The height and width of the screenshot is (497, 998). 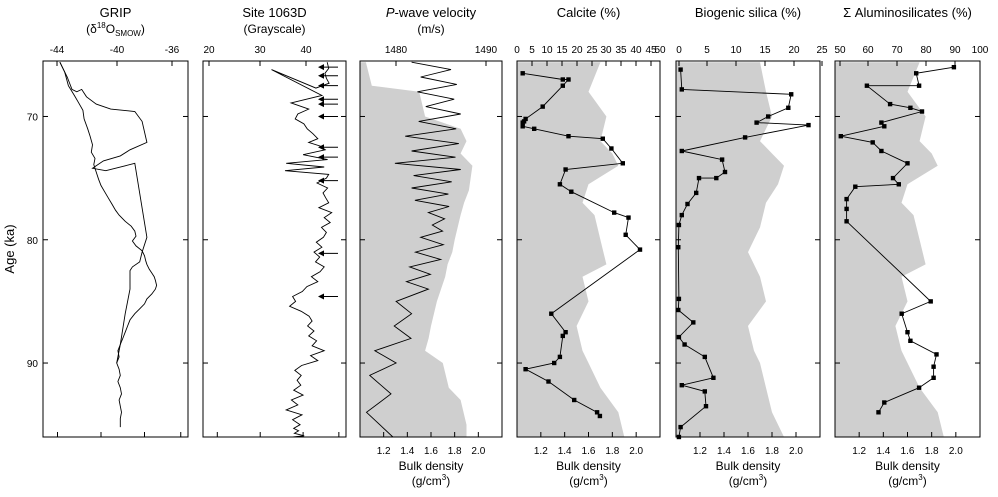 I want to click on panel-subtitle: (m/s), so click(x=430, y=29).